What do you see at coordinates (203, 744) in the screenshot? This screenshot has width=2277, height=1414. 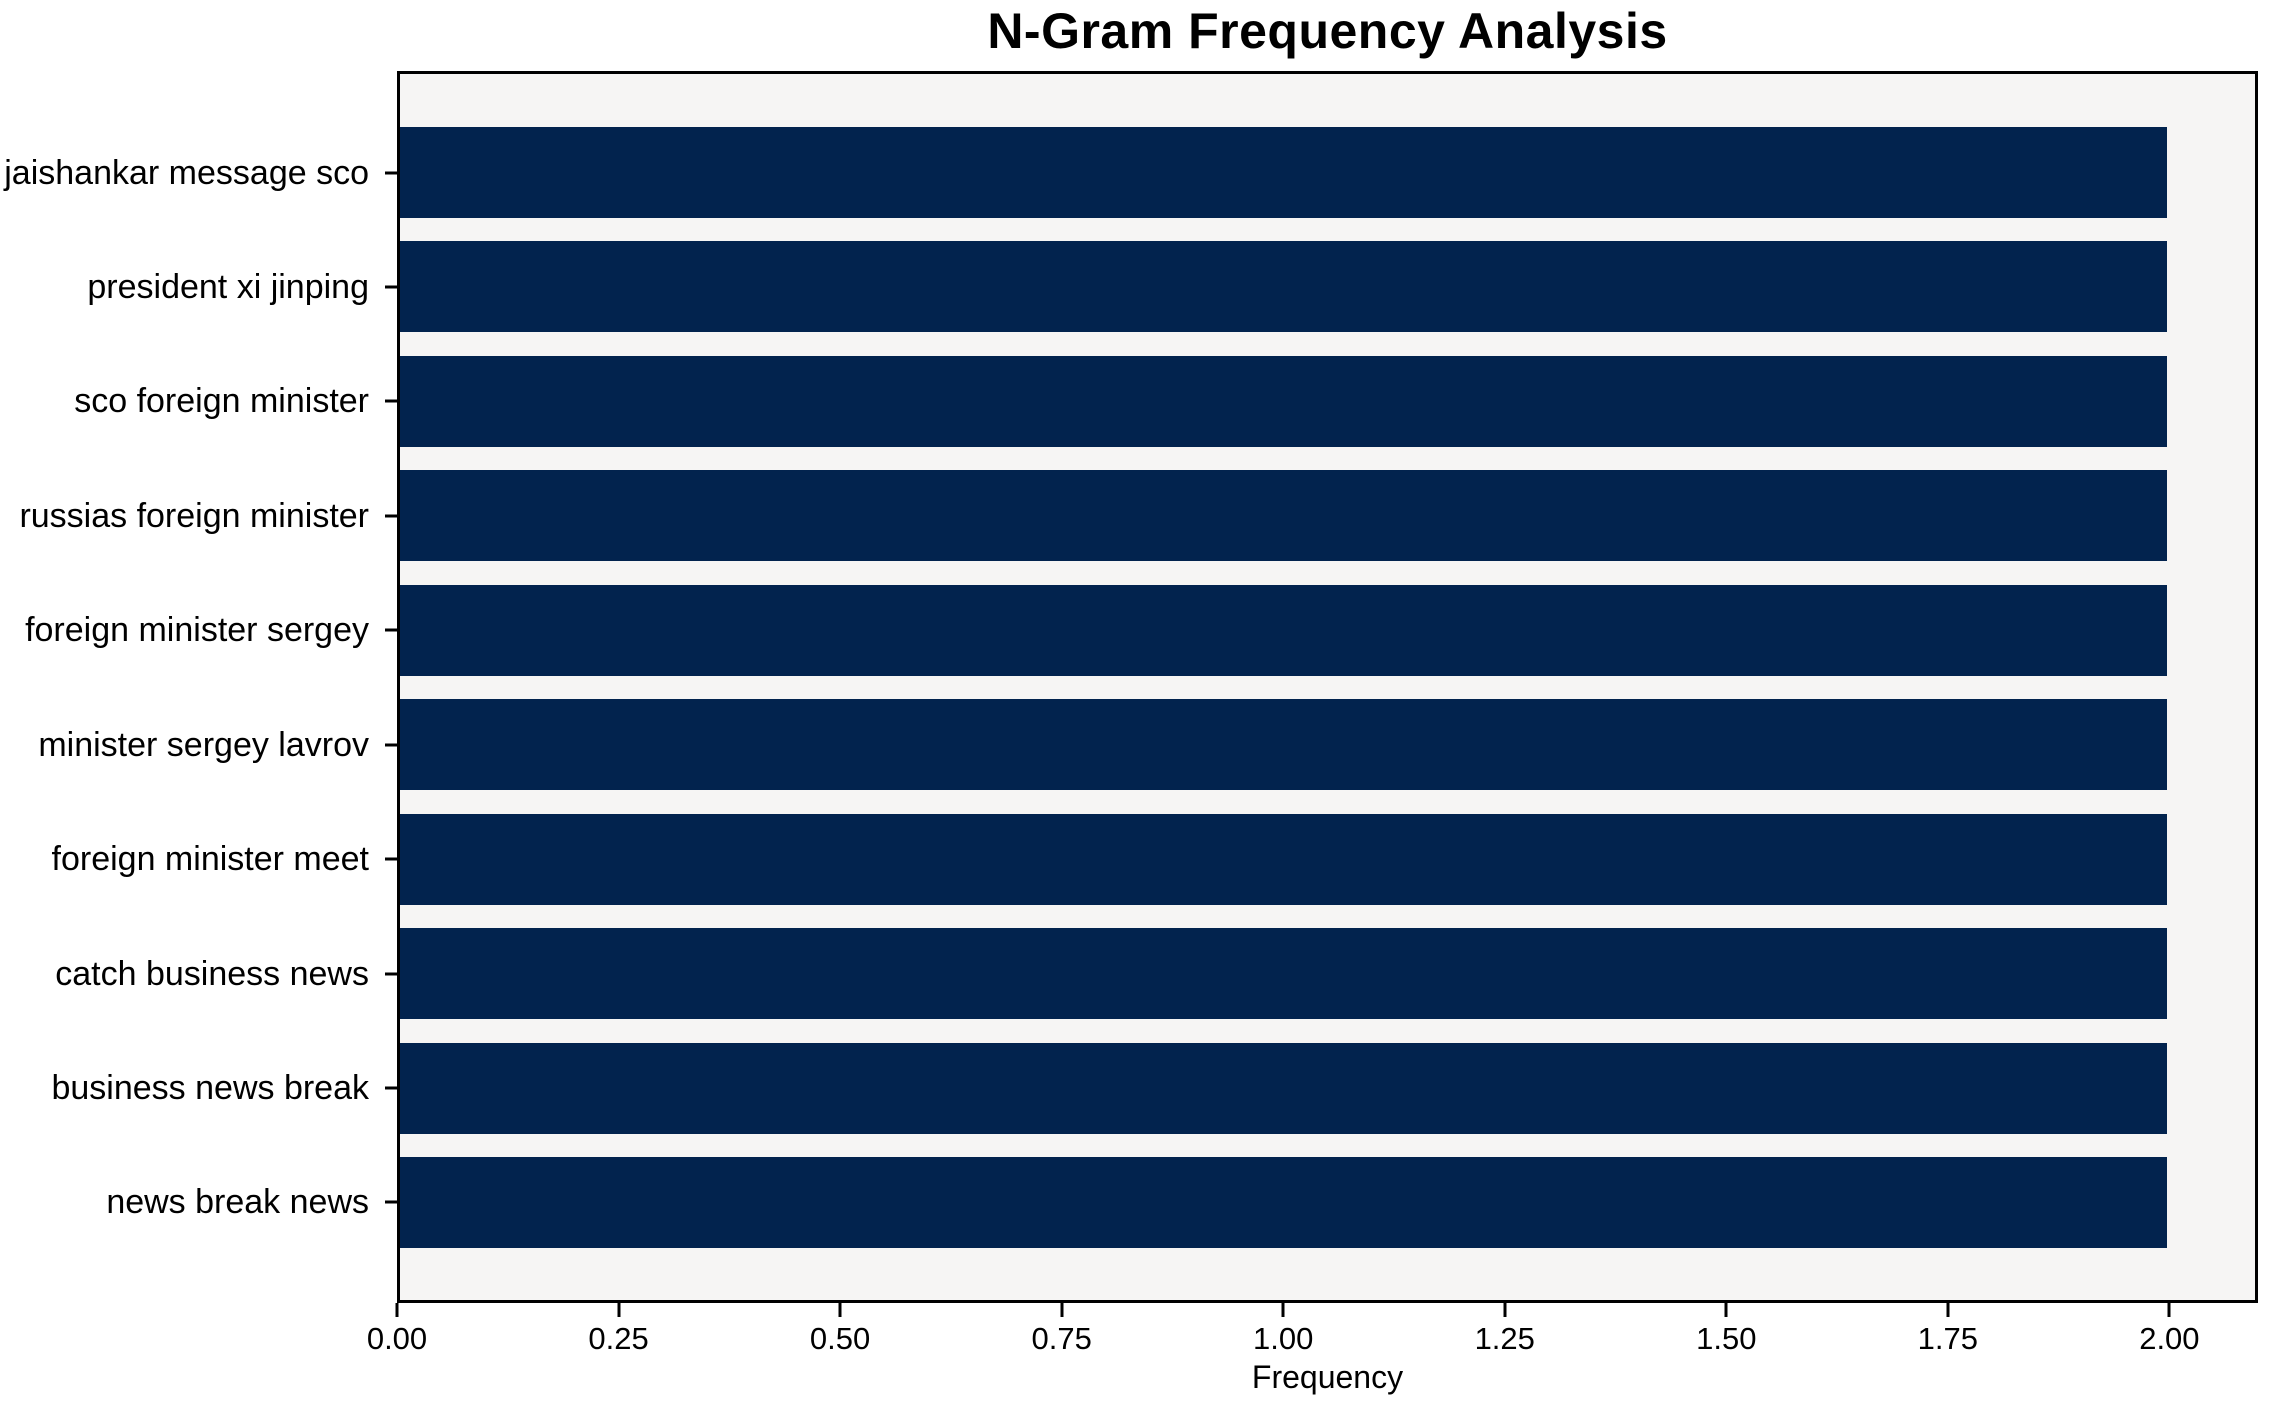 I see `y-tick-label: minister sergey lavrov` at bounding box center [203, 744].